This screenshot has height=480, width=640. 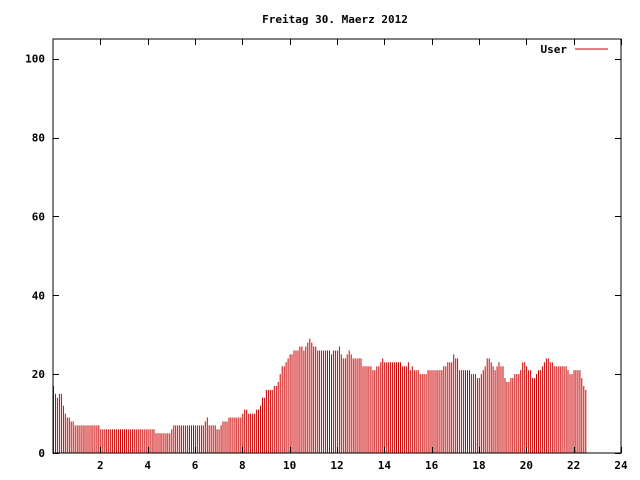 What do you see at coordinates (554, 49) in the screenshot?
I see `legend-label-user: User` at bounding box center [554, 49].